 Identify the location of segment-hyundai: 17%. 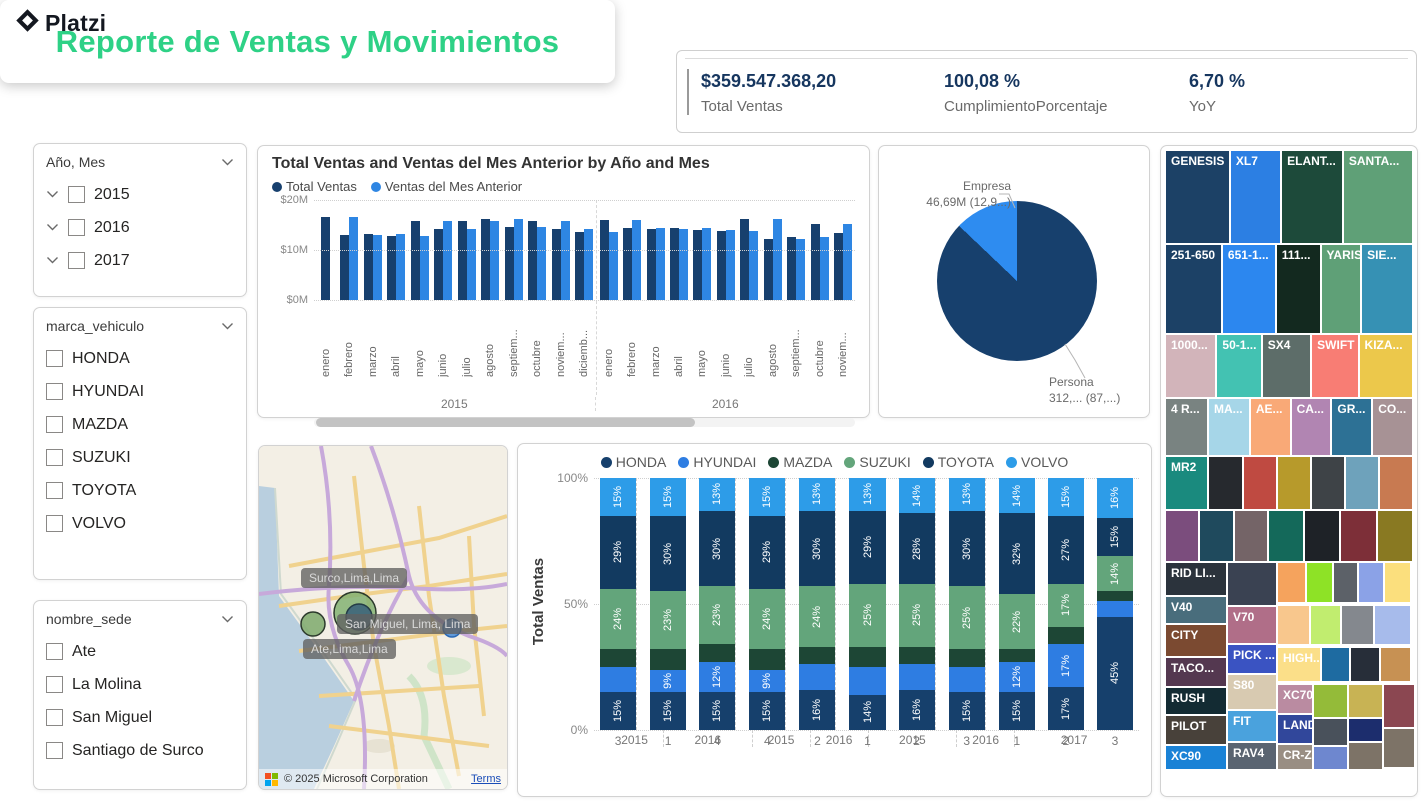
(1065, 666).